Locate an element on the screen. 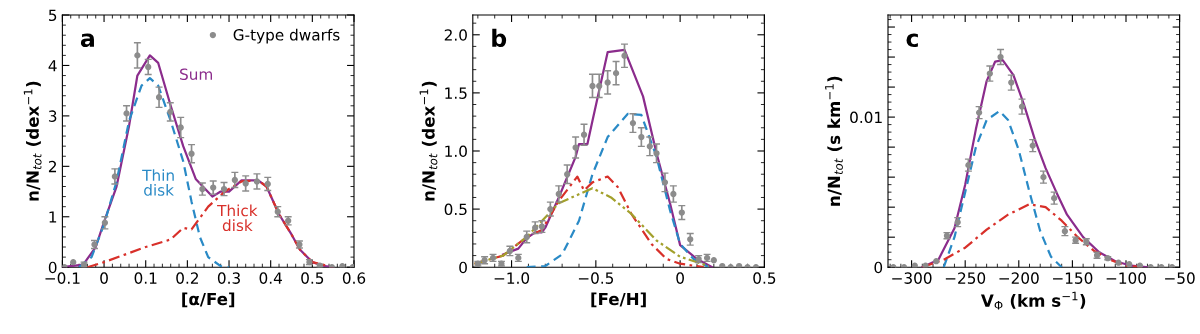 The width and height of the screenshot is (1200, 334). y-tick-label: 1 is located at coordinates (53, 217).